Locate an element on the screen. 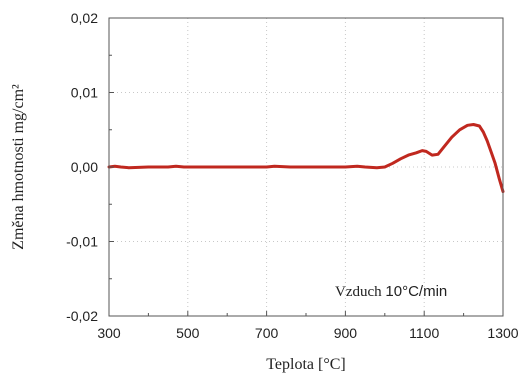 Image resolution: width=525 pixels, height=378 pixels. annotation-prefix: Vzduch is located at coordinates (360, 292).